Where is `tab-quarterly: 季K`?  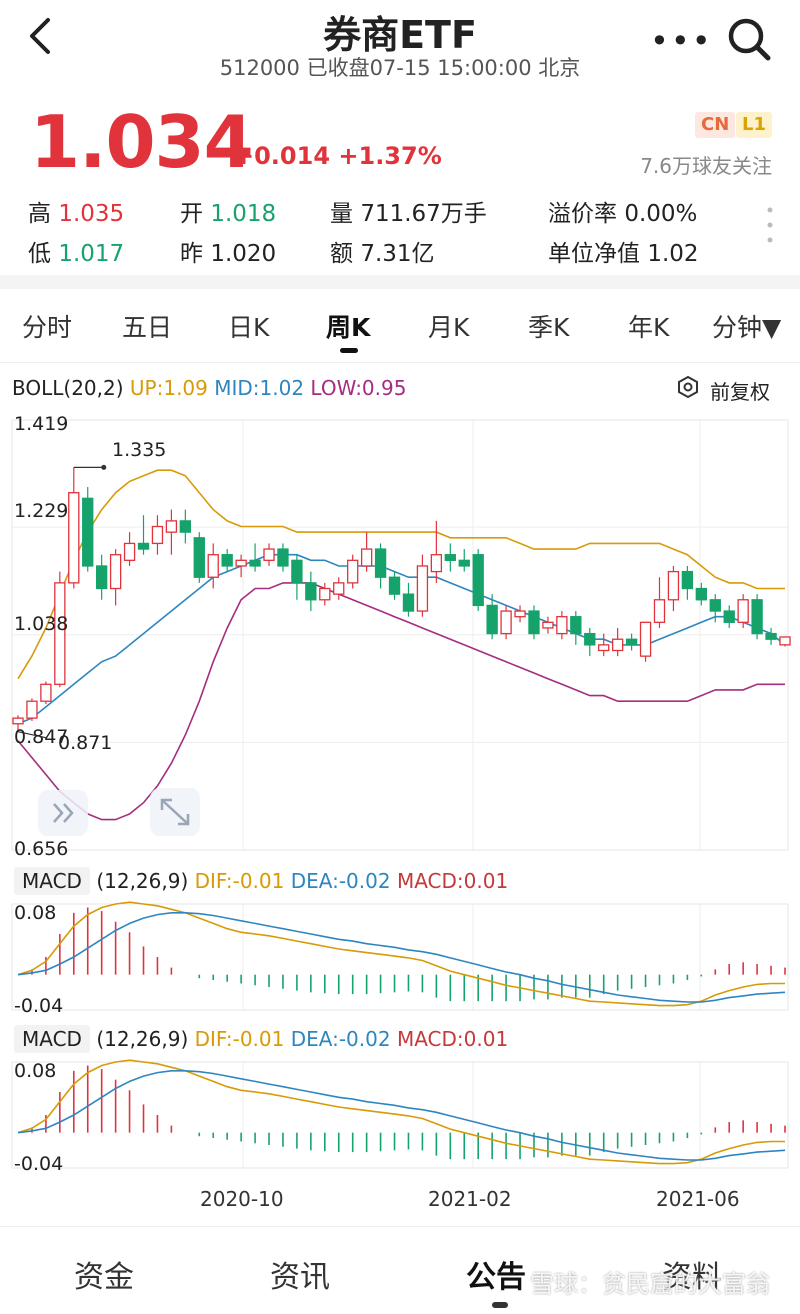 tab-quarterly: 季K is located at coordinates (549, 327).